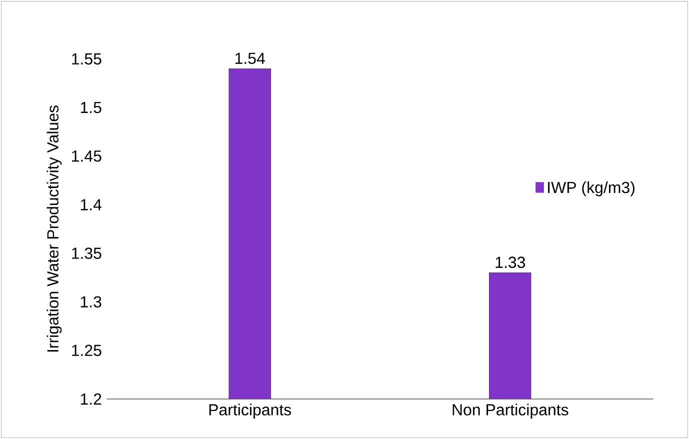  I want to click on y-tick-label: 1.55, so click(87, 59).